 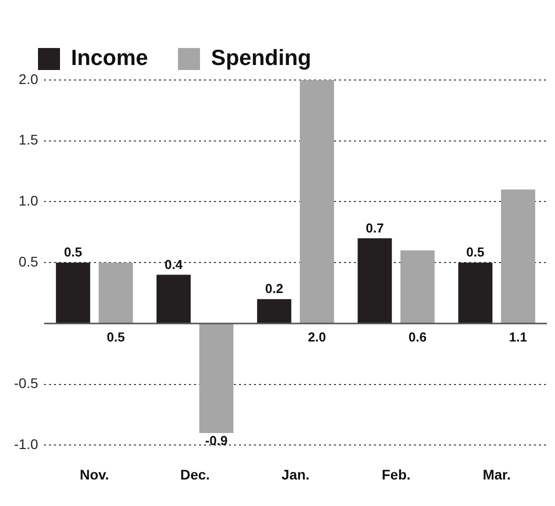 What do you see at coordinates (396, 474) in the screenshot?
I see `x-tick-label: Feb.` at bounding box center [396, 474].